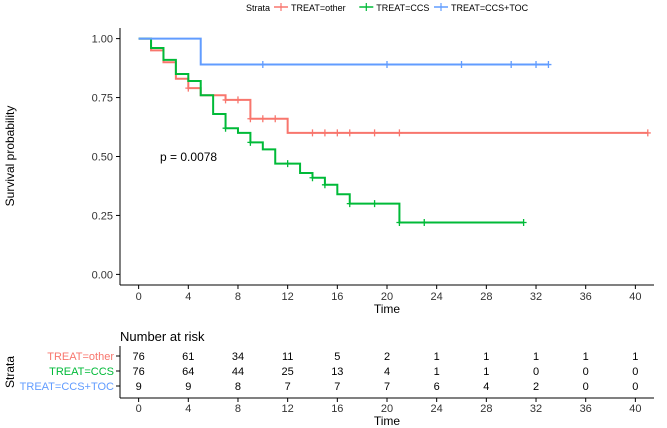  I want to click on y-tick-label: 0.00, so click(102, 275).